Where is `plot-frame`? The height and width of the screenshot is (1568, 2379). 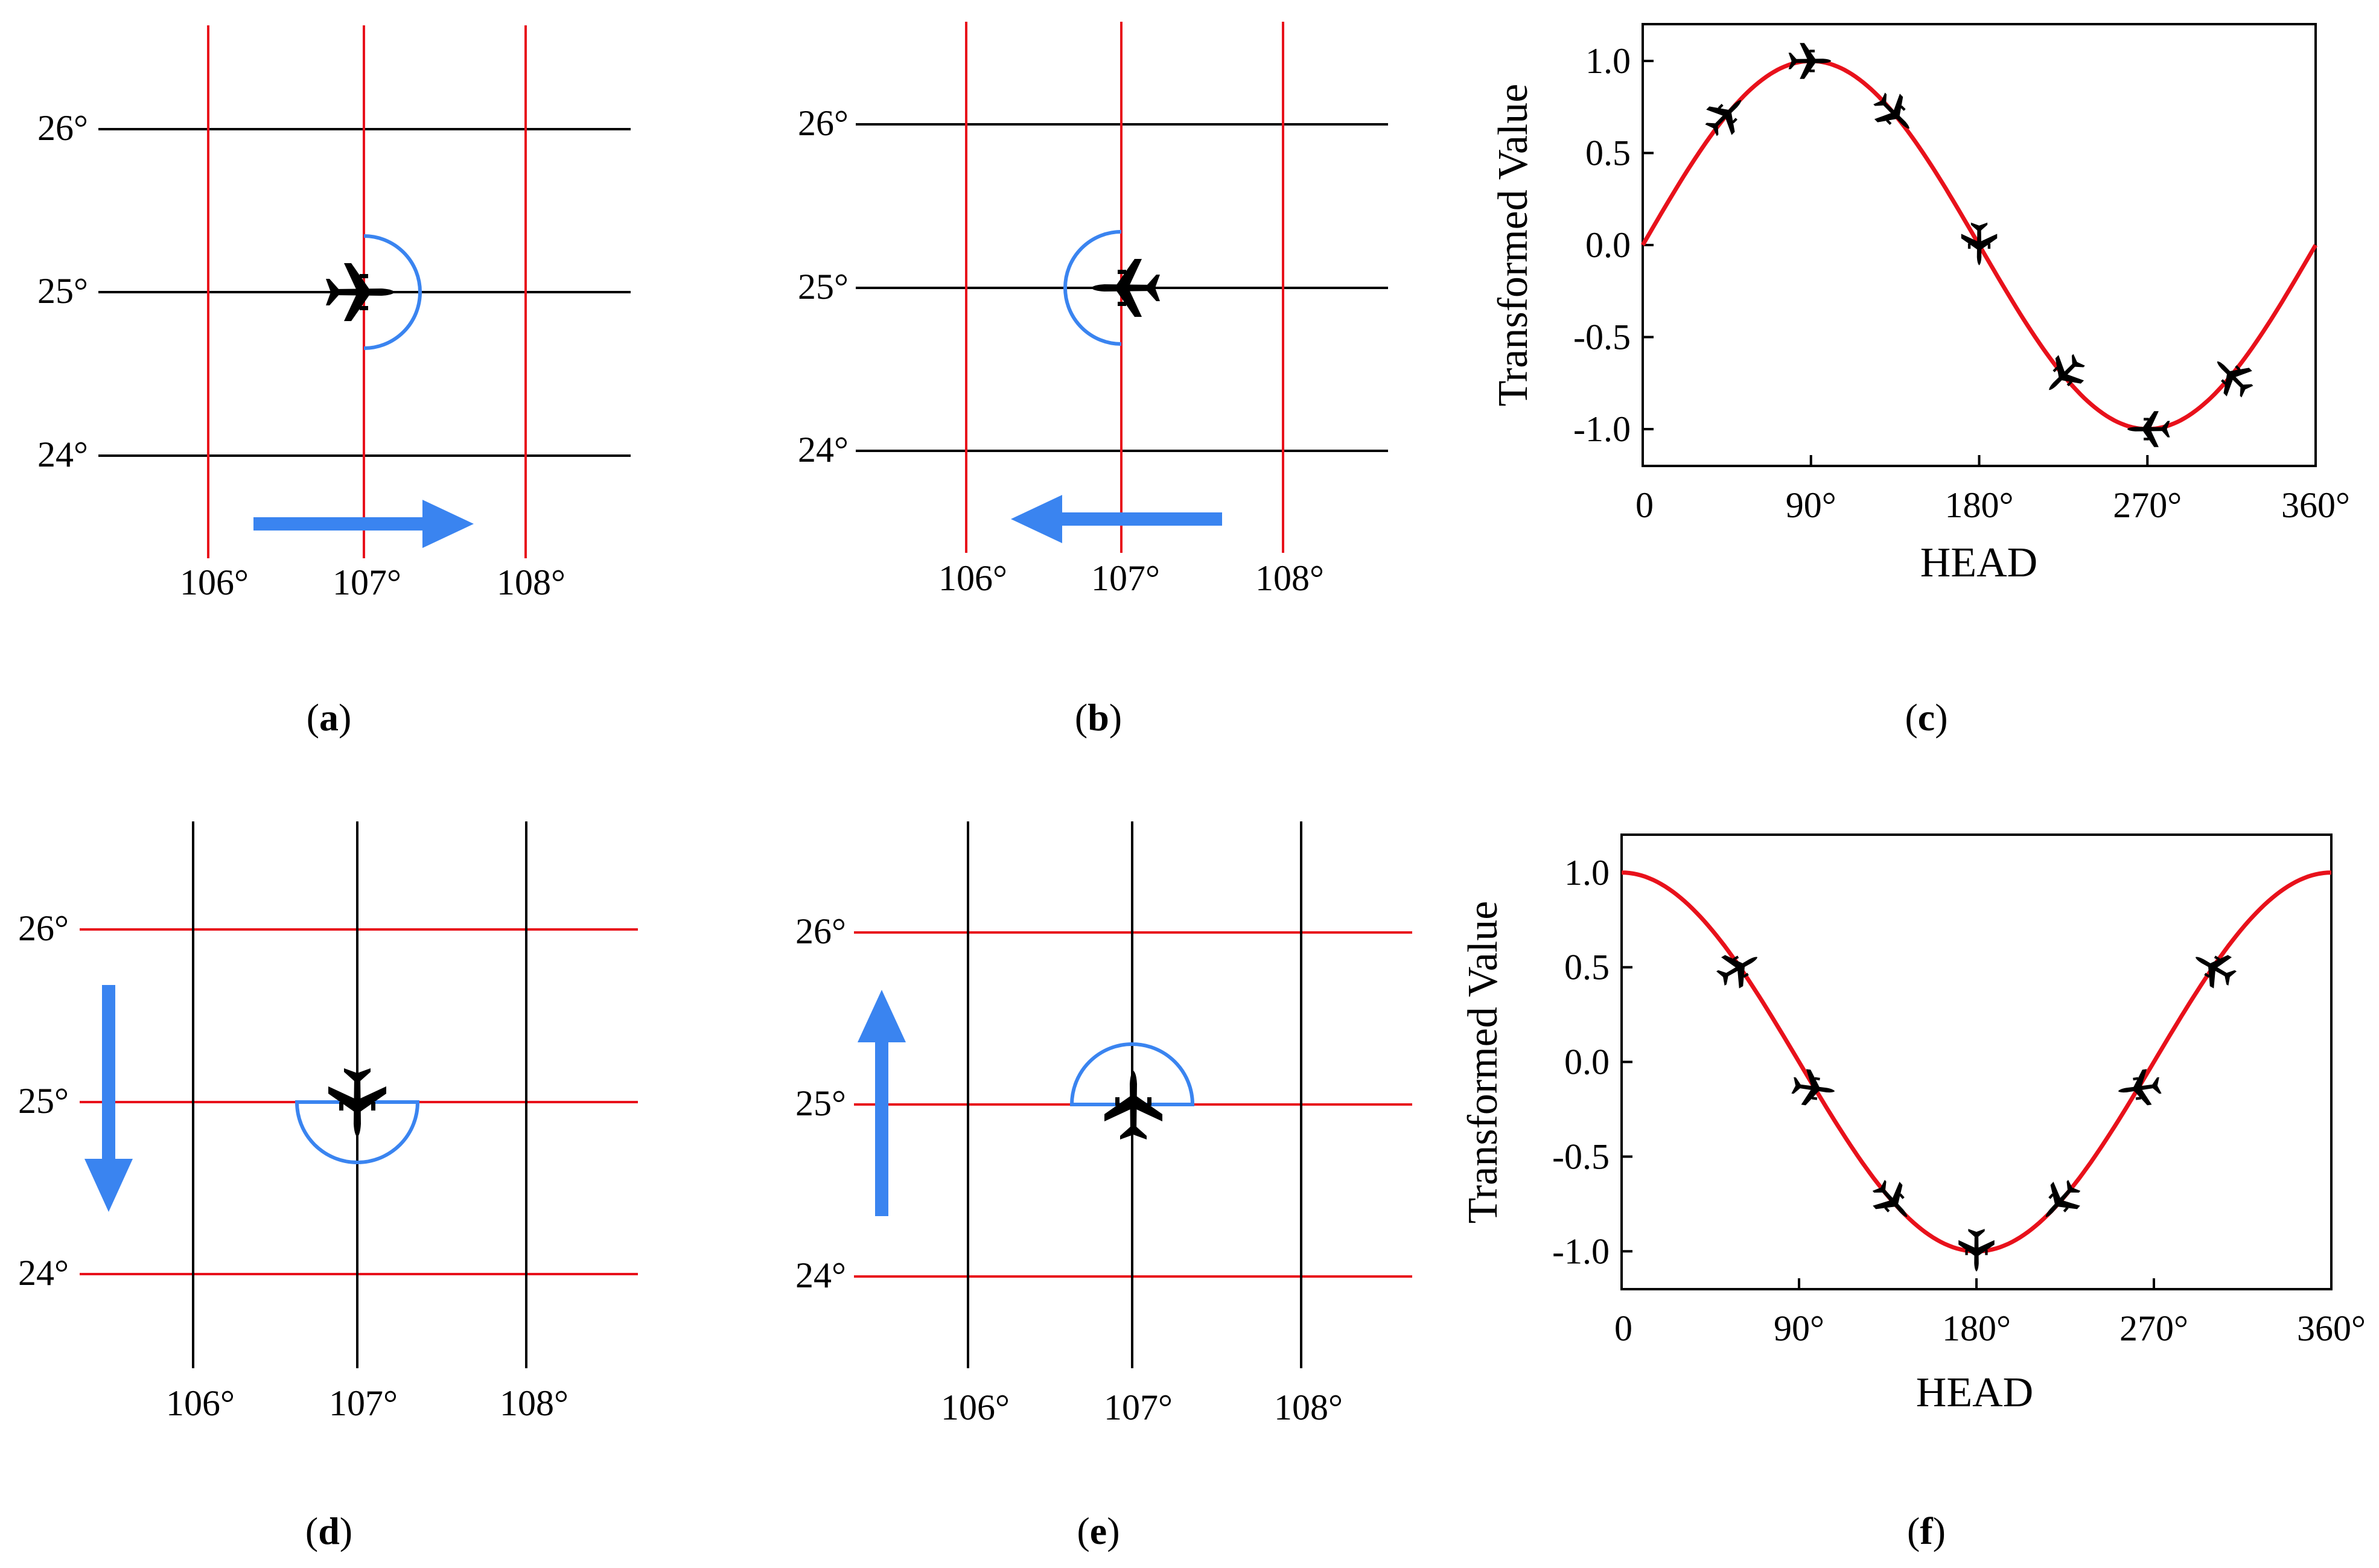 plot-frame is located at coordinates (1977, 1061).